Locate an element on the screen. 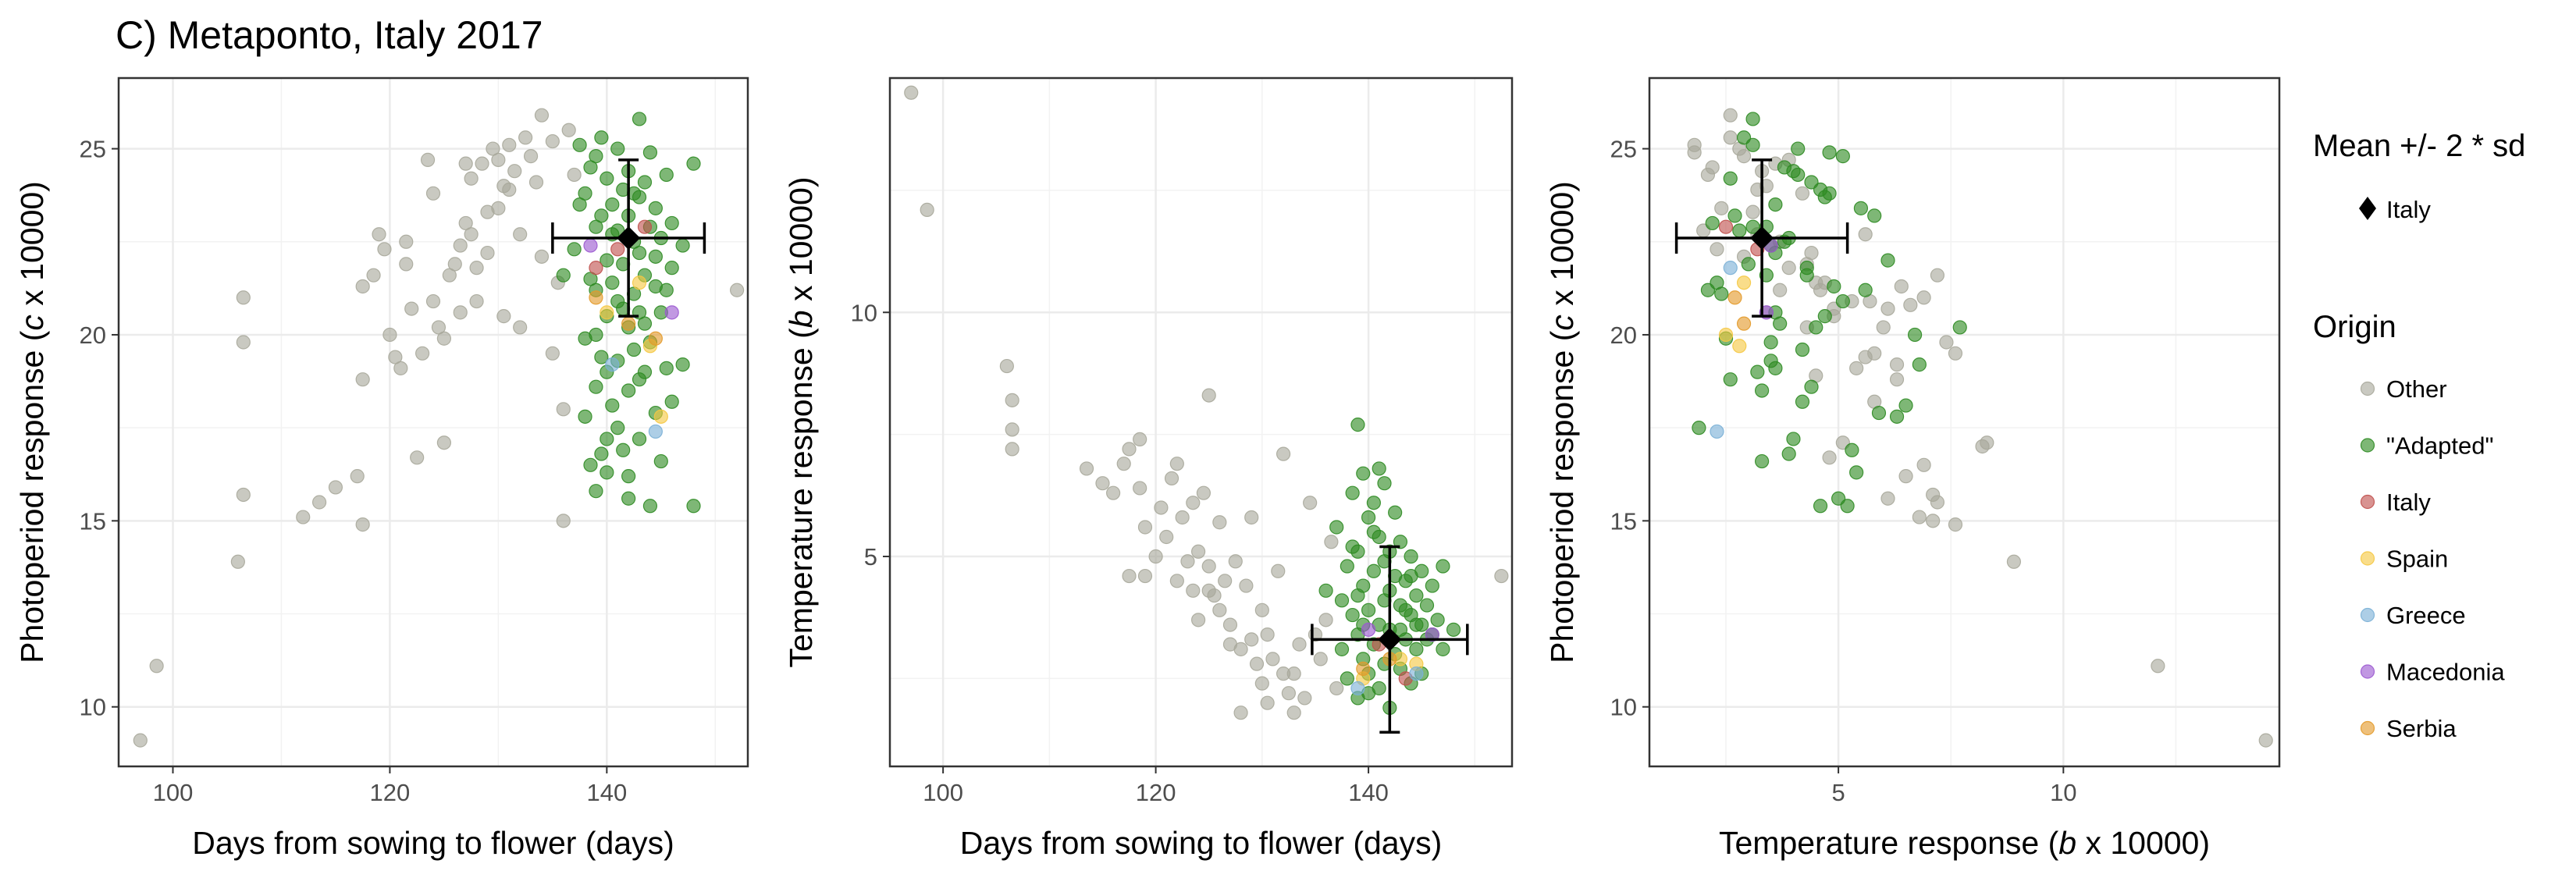 The height and width of the screenshot is (878, 2576). series-spain is located at coordinates (1735, 315).